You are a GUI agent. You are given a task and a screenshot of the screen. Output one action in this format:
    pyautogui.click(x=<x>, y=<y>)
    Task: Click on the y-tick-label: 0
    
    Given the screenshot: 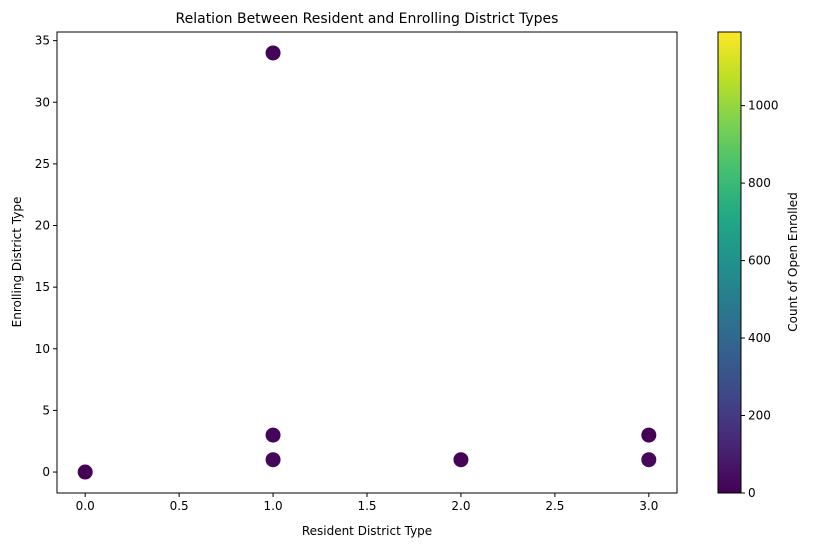 What is the action you would take?
    pyautogui.click(x=46, y=472)
    